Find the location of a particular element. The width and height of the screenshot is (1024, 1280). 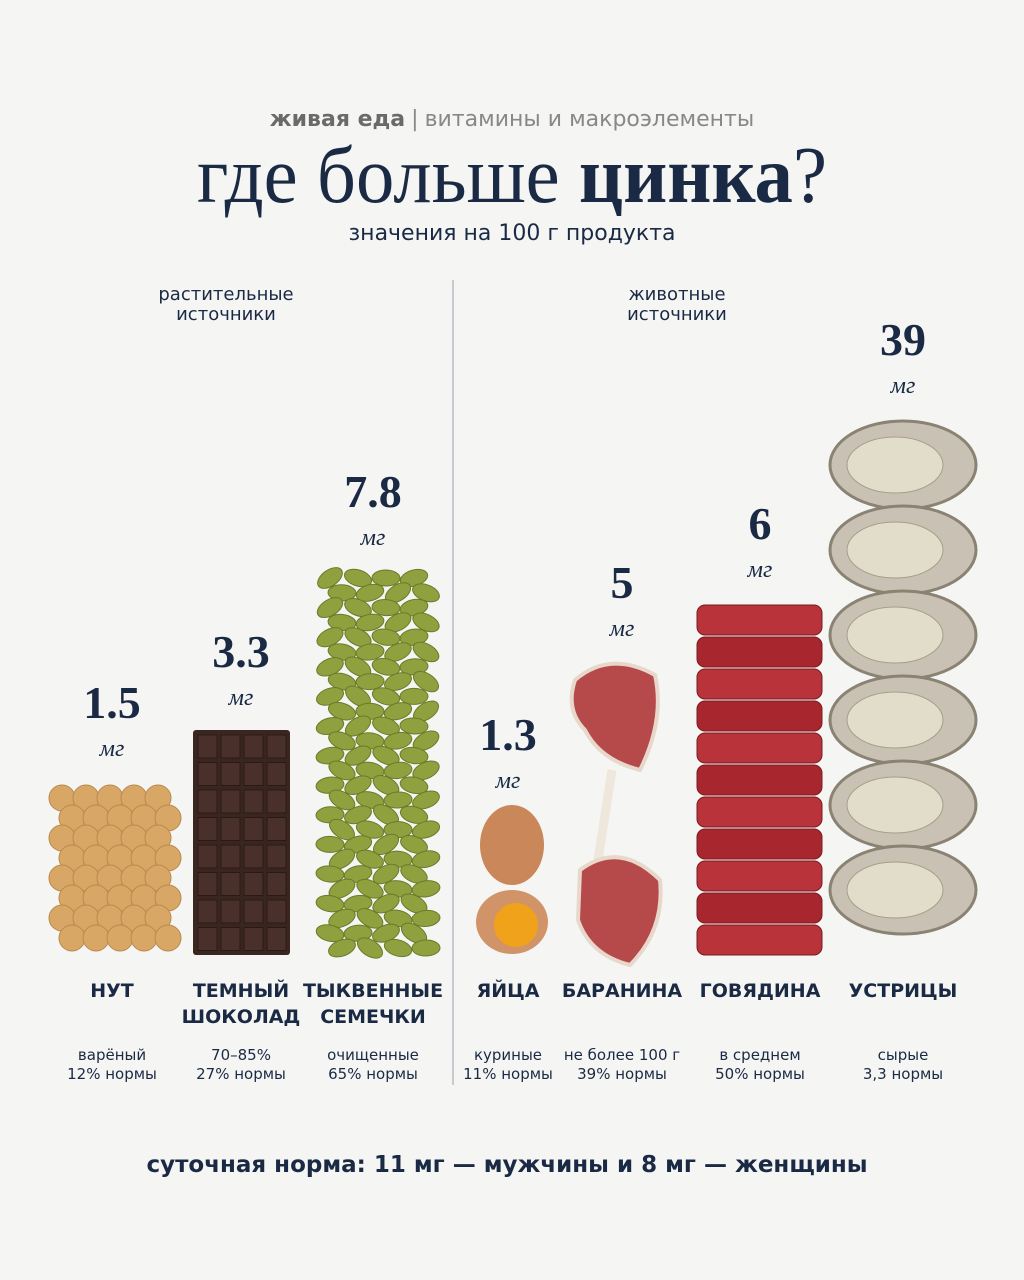

title-b: цинка is located at coordinates (686, 176).